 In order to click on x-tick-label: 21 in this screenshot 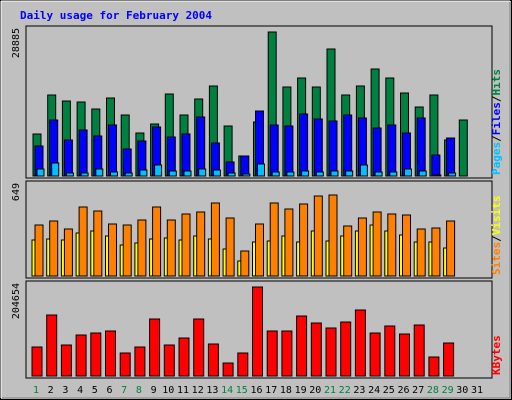, I will do `click(330, 390)`.